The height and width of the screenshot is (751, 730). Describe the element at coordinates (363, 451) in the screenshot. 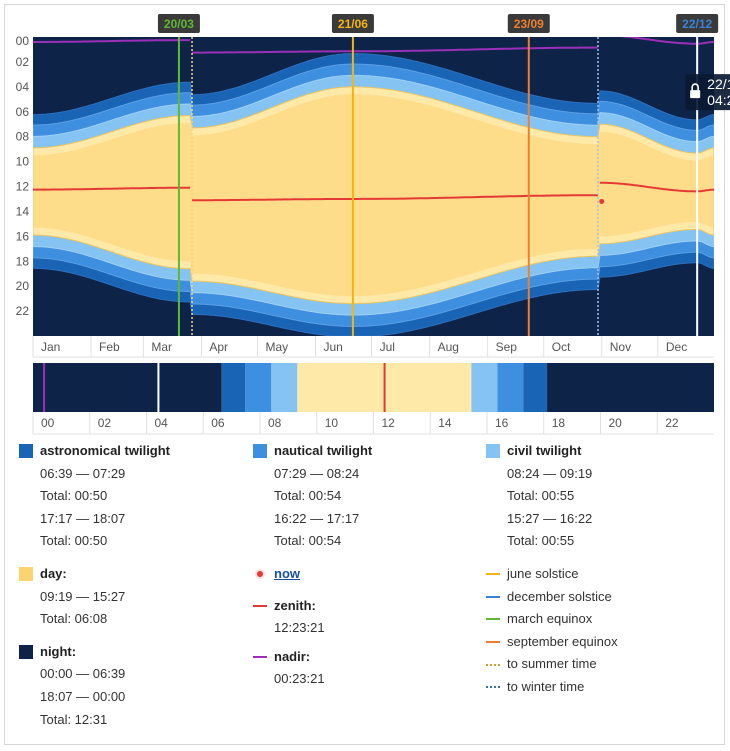

I see `legend-nautical-title: nautical twilight` at that location.